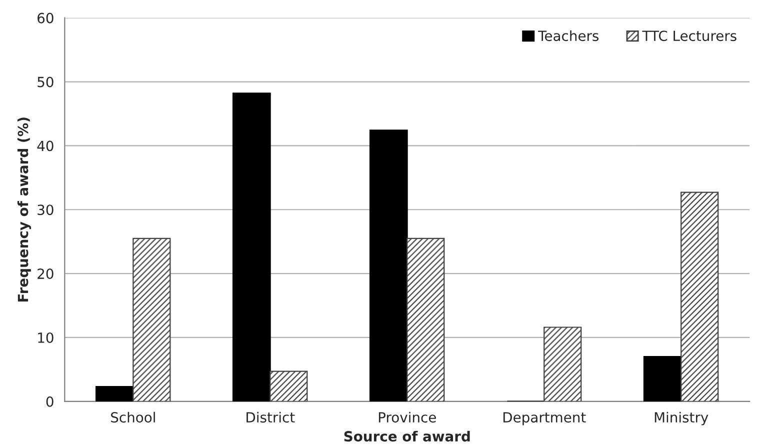 This screenshot has width=761, height=446. What do you see at coordinates (689, 36) in the screenshot?
I see `legend-label: TTC Lecturers` at bounding box center [689, 36].